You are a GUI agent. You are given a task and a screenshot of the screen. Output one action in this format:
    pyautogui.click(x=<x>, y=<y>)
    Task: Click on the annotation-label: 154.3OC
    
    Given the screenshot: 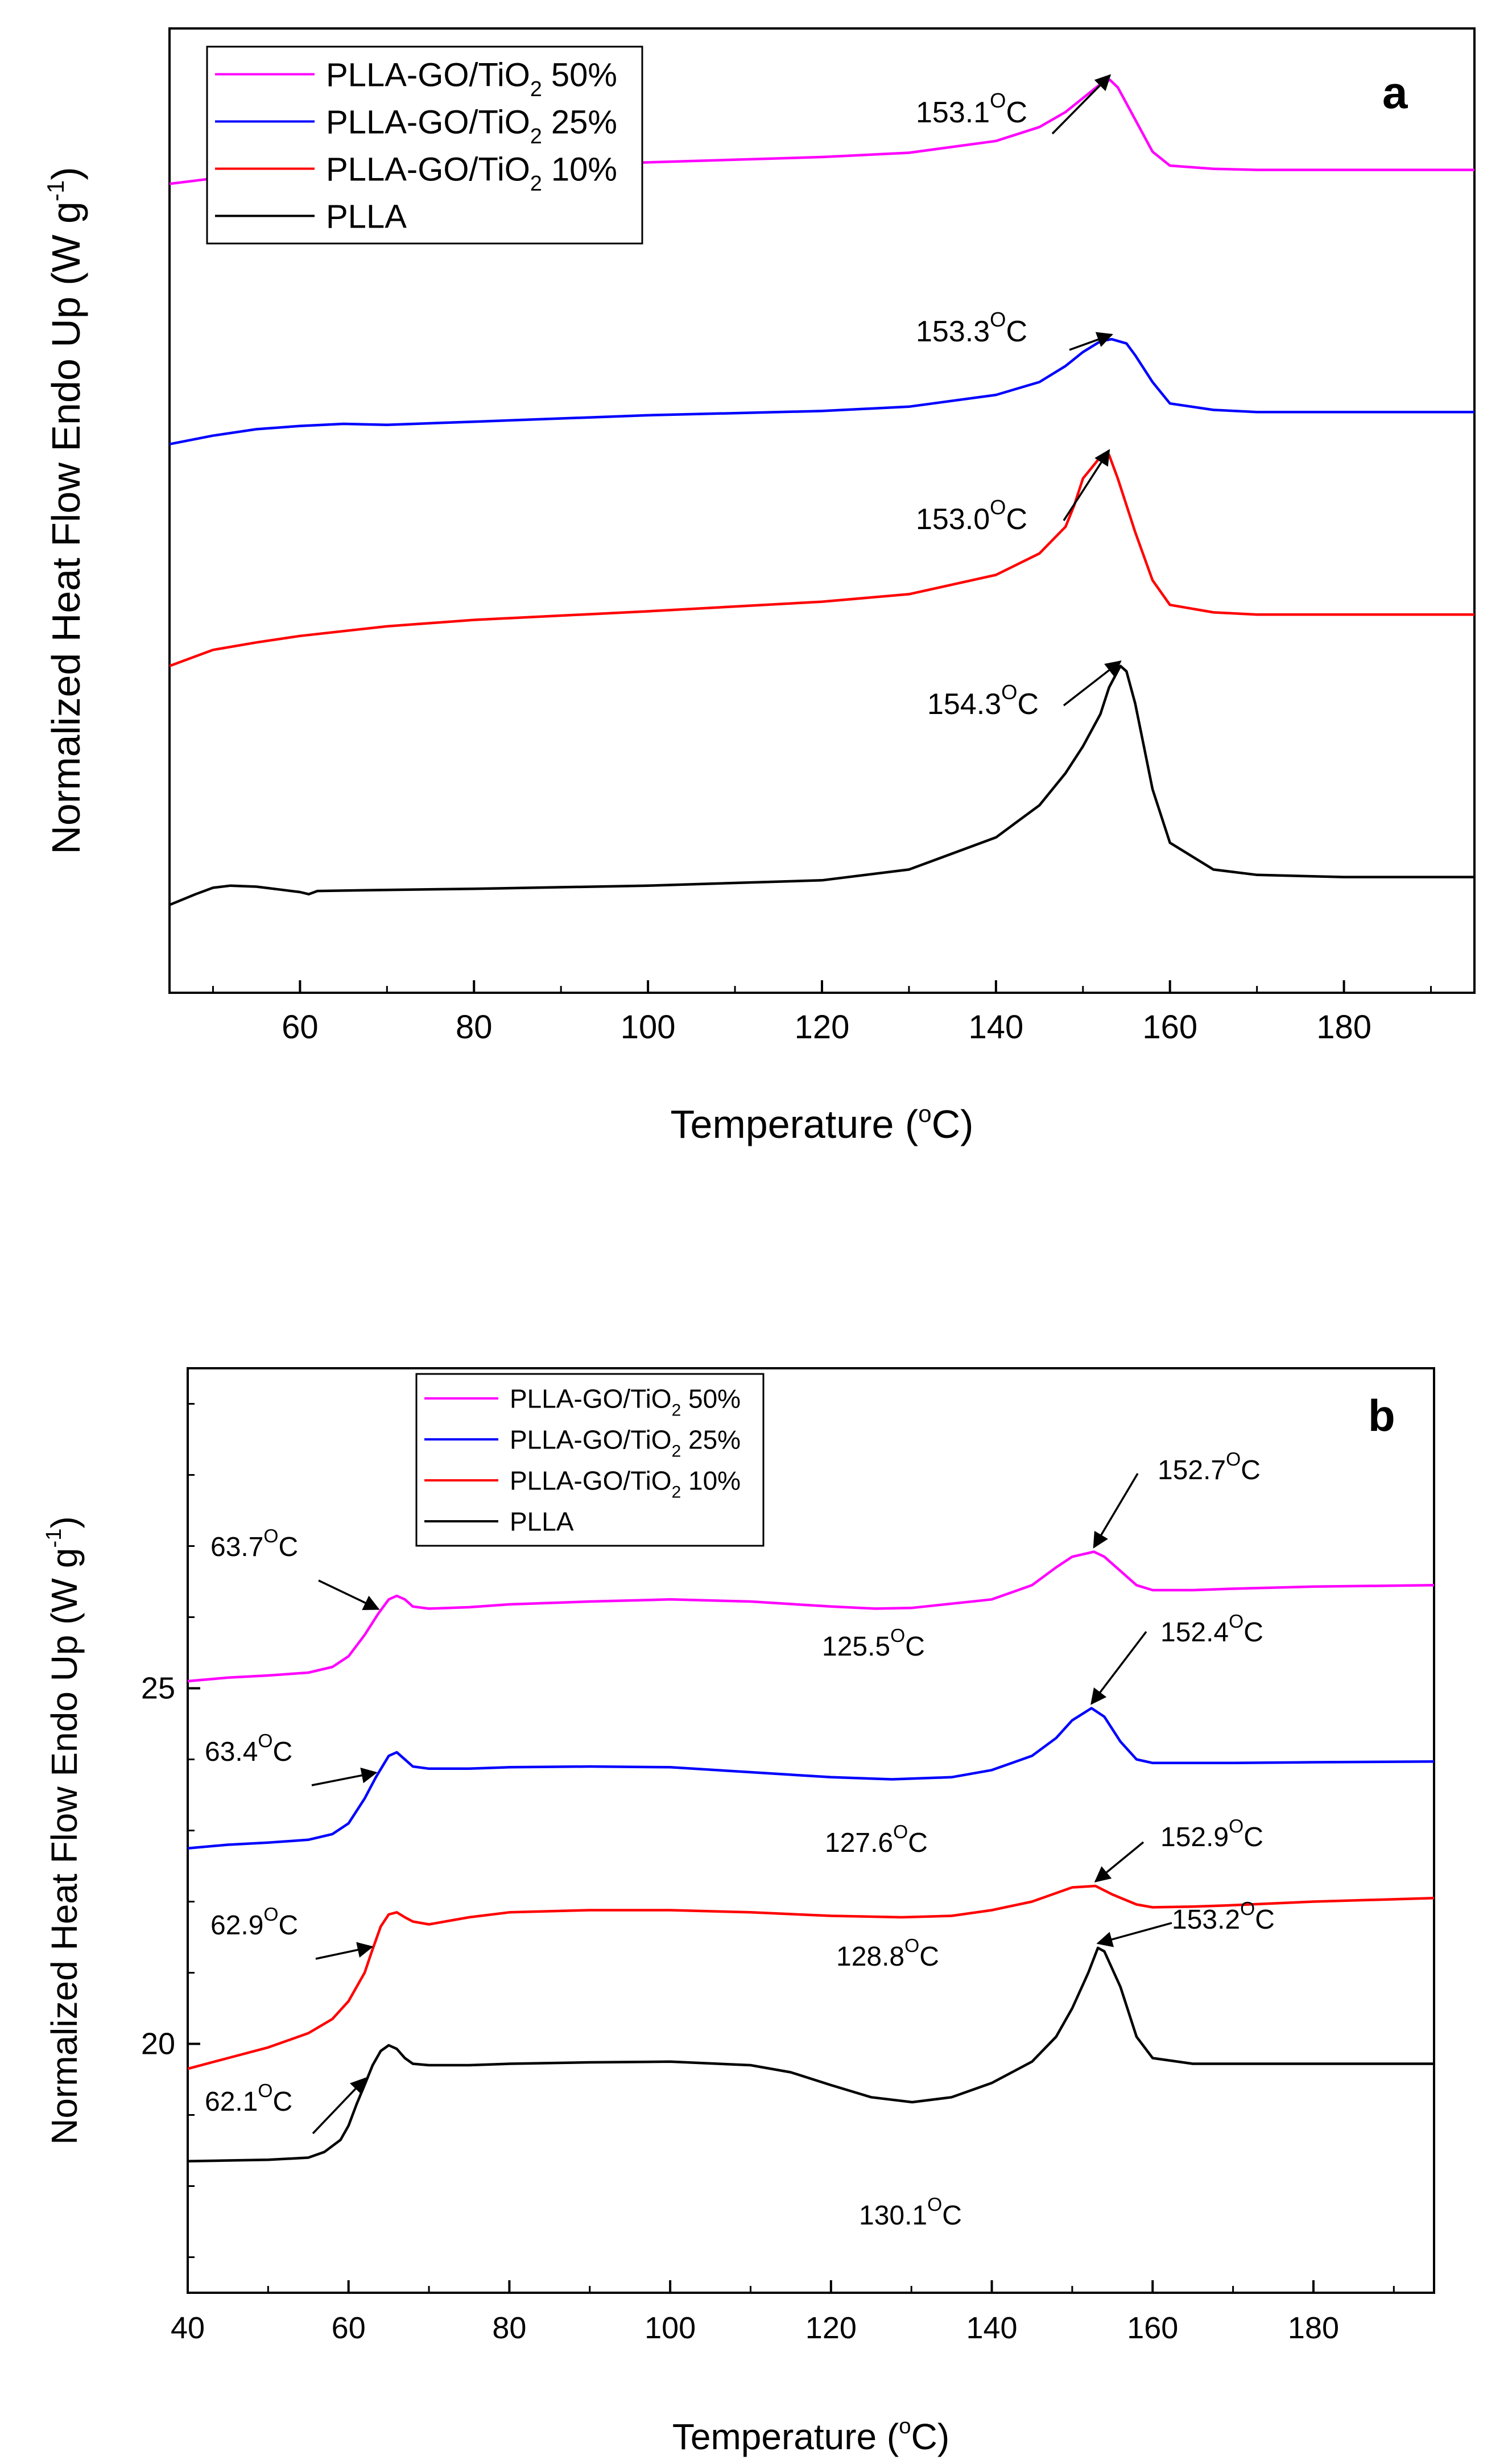 What is the action you would take?
    pyautogui.click(x=983, y=700)
    